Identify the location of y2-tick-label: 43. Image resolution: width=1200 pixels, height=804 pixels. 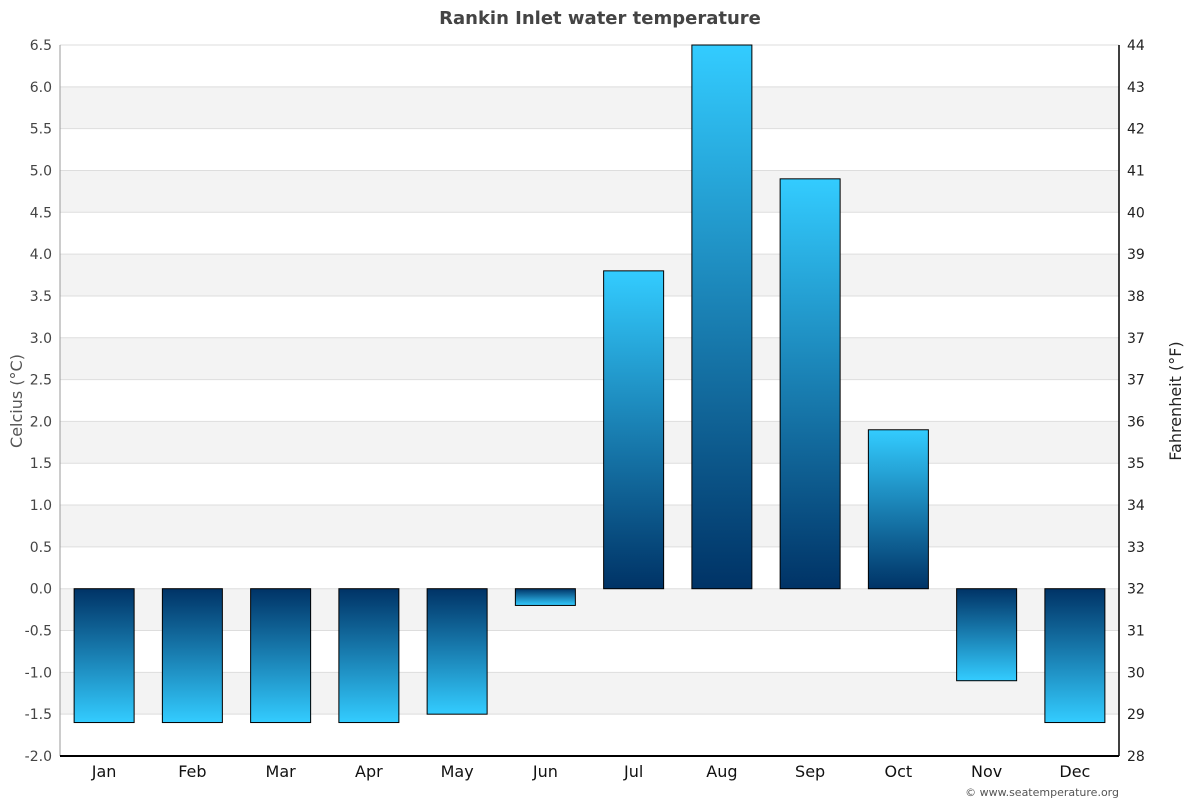
(1136, 88).